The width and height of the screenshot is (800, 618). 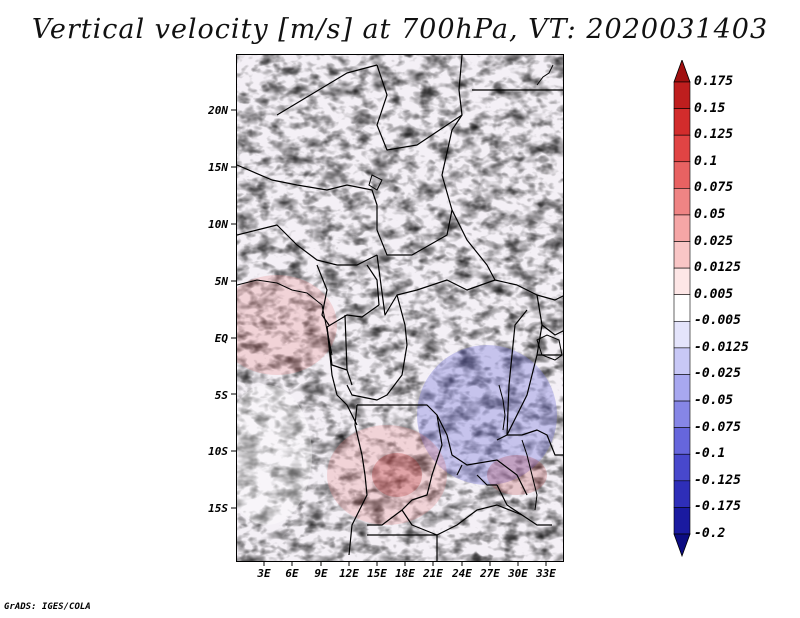 I want to click on colorbar-label: 0.0125, so click(x=717, y=268).